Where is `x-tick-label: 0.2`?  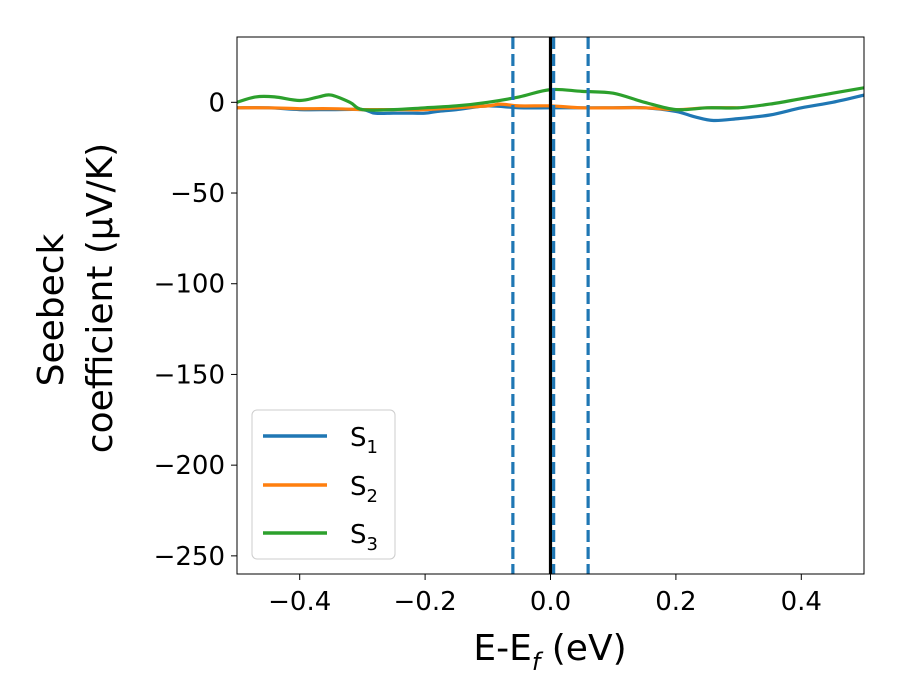
x-tick-label: 0.2 is located at coordinates (675, 602).